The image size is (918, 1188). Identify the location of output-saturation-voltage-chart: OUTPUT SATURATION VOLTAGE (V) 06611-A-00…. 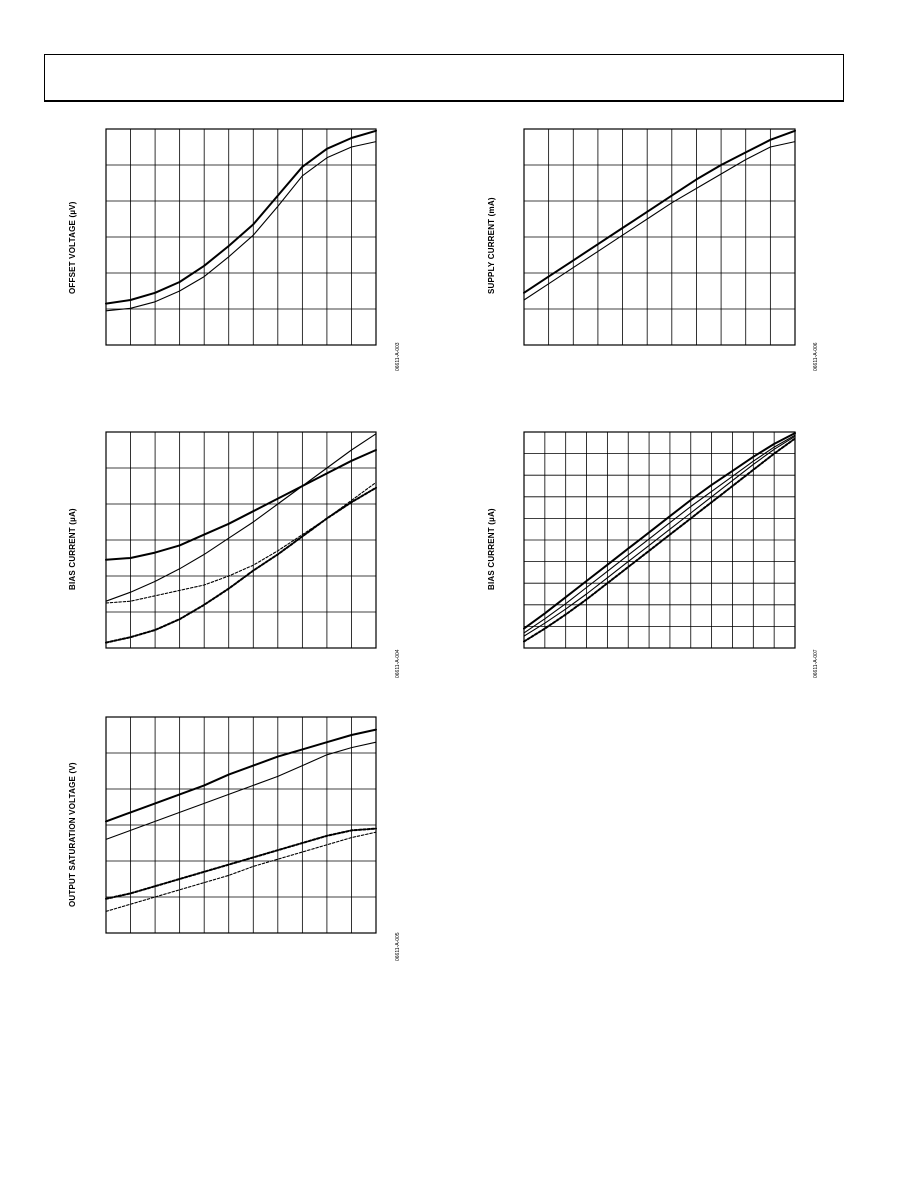
(231, 845).